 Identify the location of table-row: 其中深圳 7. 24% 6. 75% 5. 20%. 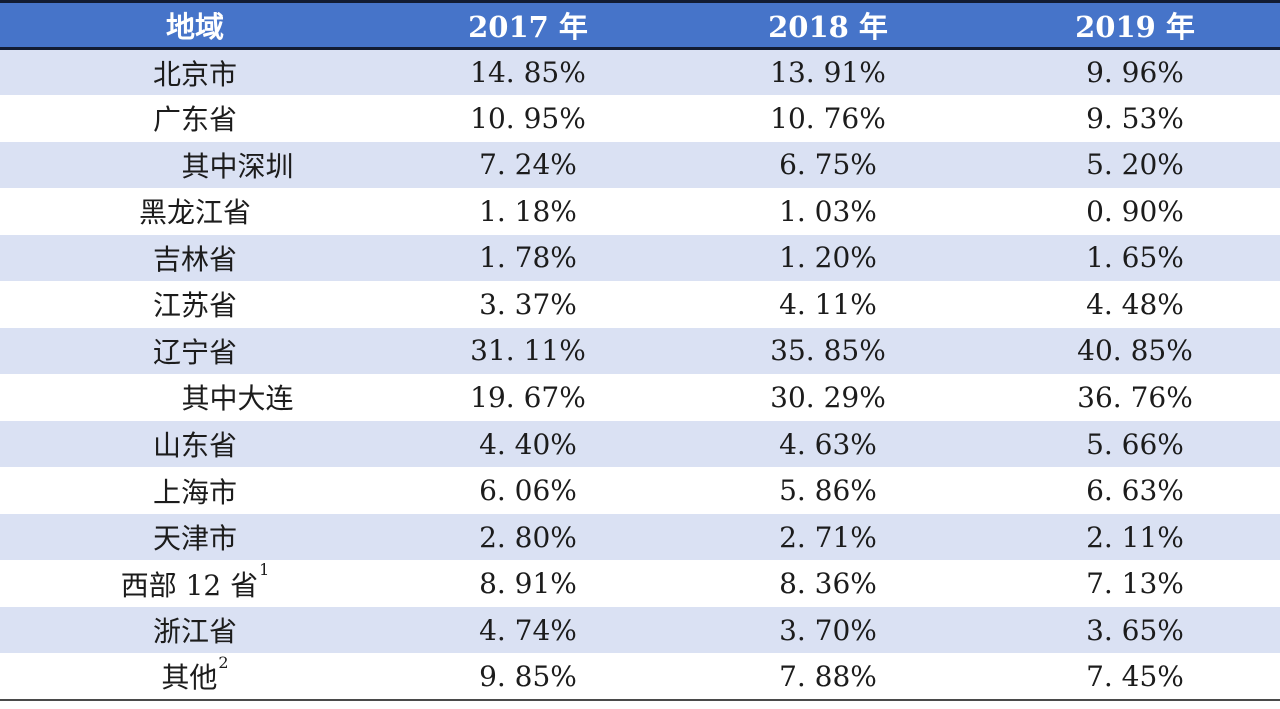
(640, 165).